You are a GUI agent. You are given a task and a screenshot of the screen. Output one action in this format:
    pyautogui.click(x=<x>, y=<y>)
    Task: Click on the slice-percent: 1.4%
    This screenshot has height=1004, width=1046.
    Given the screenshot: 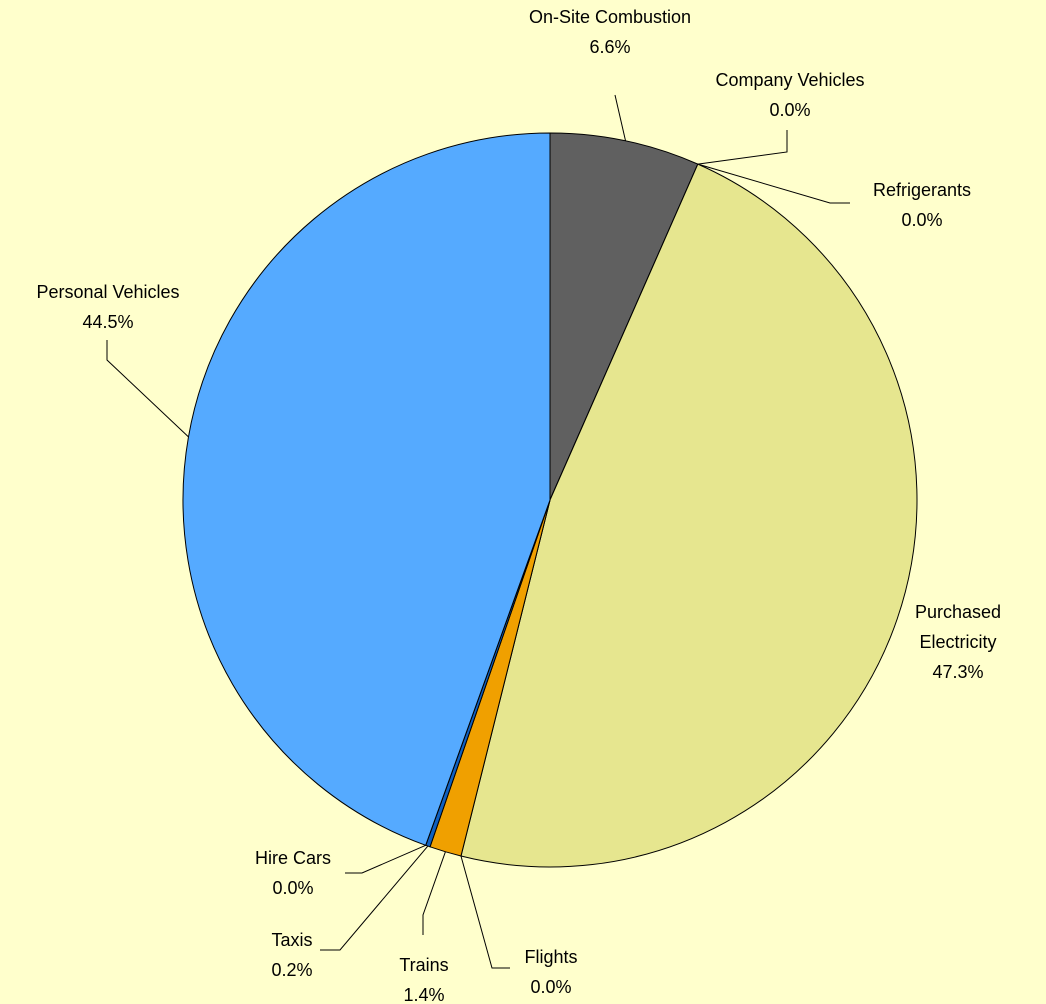 What is the action you would take?
    pyautogui.click(x=424, y=994)
    